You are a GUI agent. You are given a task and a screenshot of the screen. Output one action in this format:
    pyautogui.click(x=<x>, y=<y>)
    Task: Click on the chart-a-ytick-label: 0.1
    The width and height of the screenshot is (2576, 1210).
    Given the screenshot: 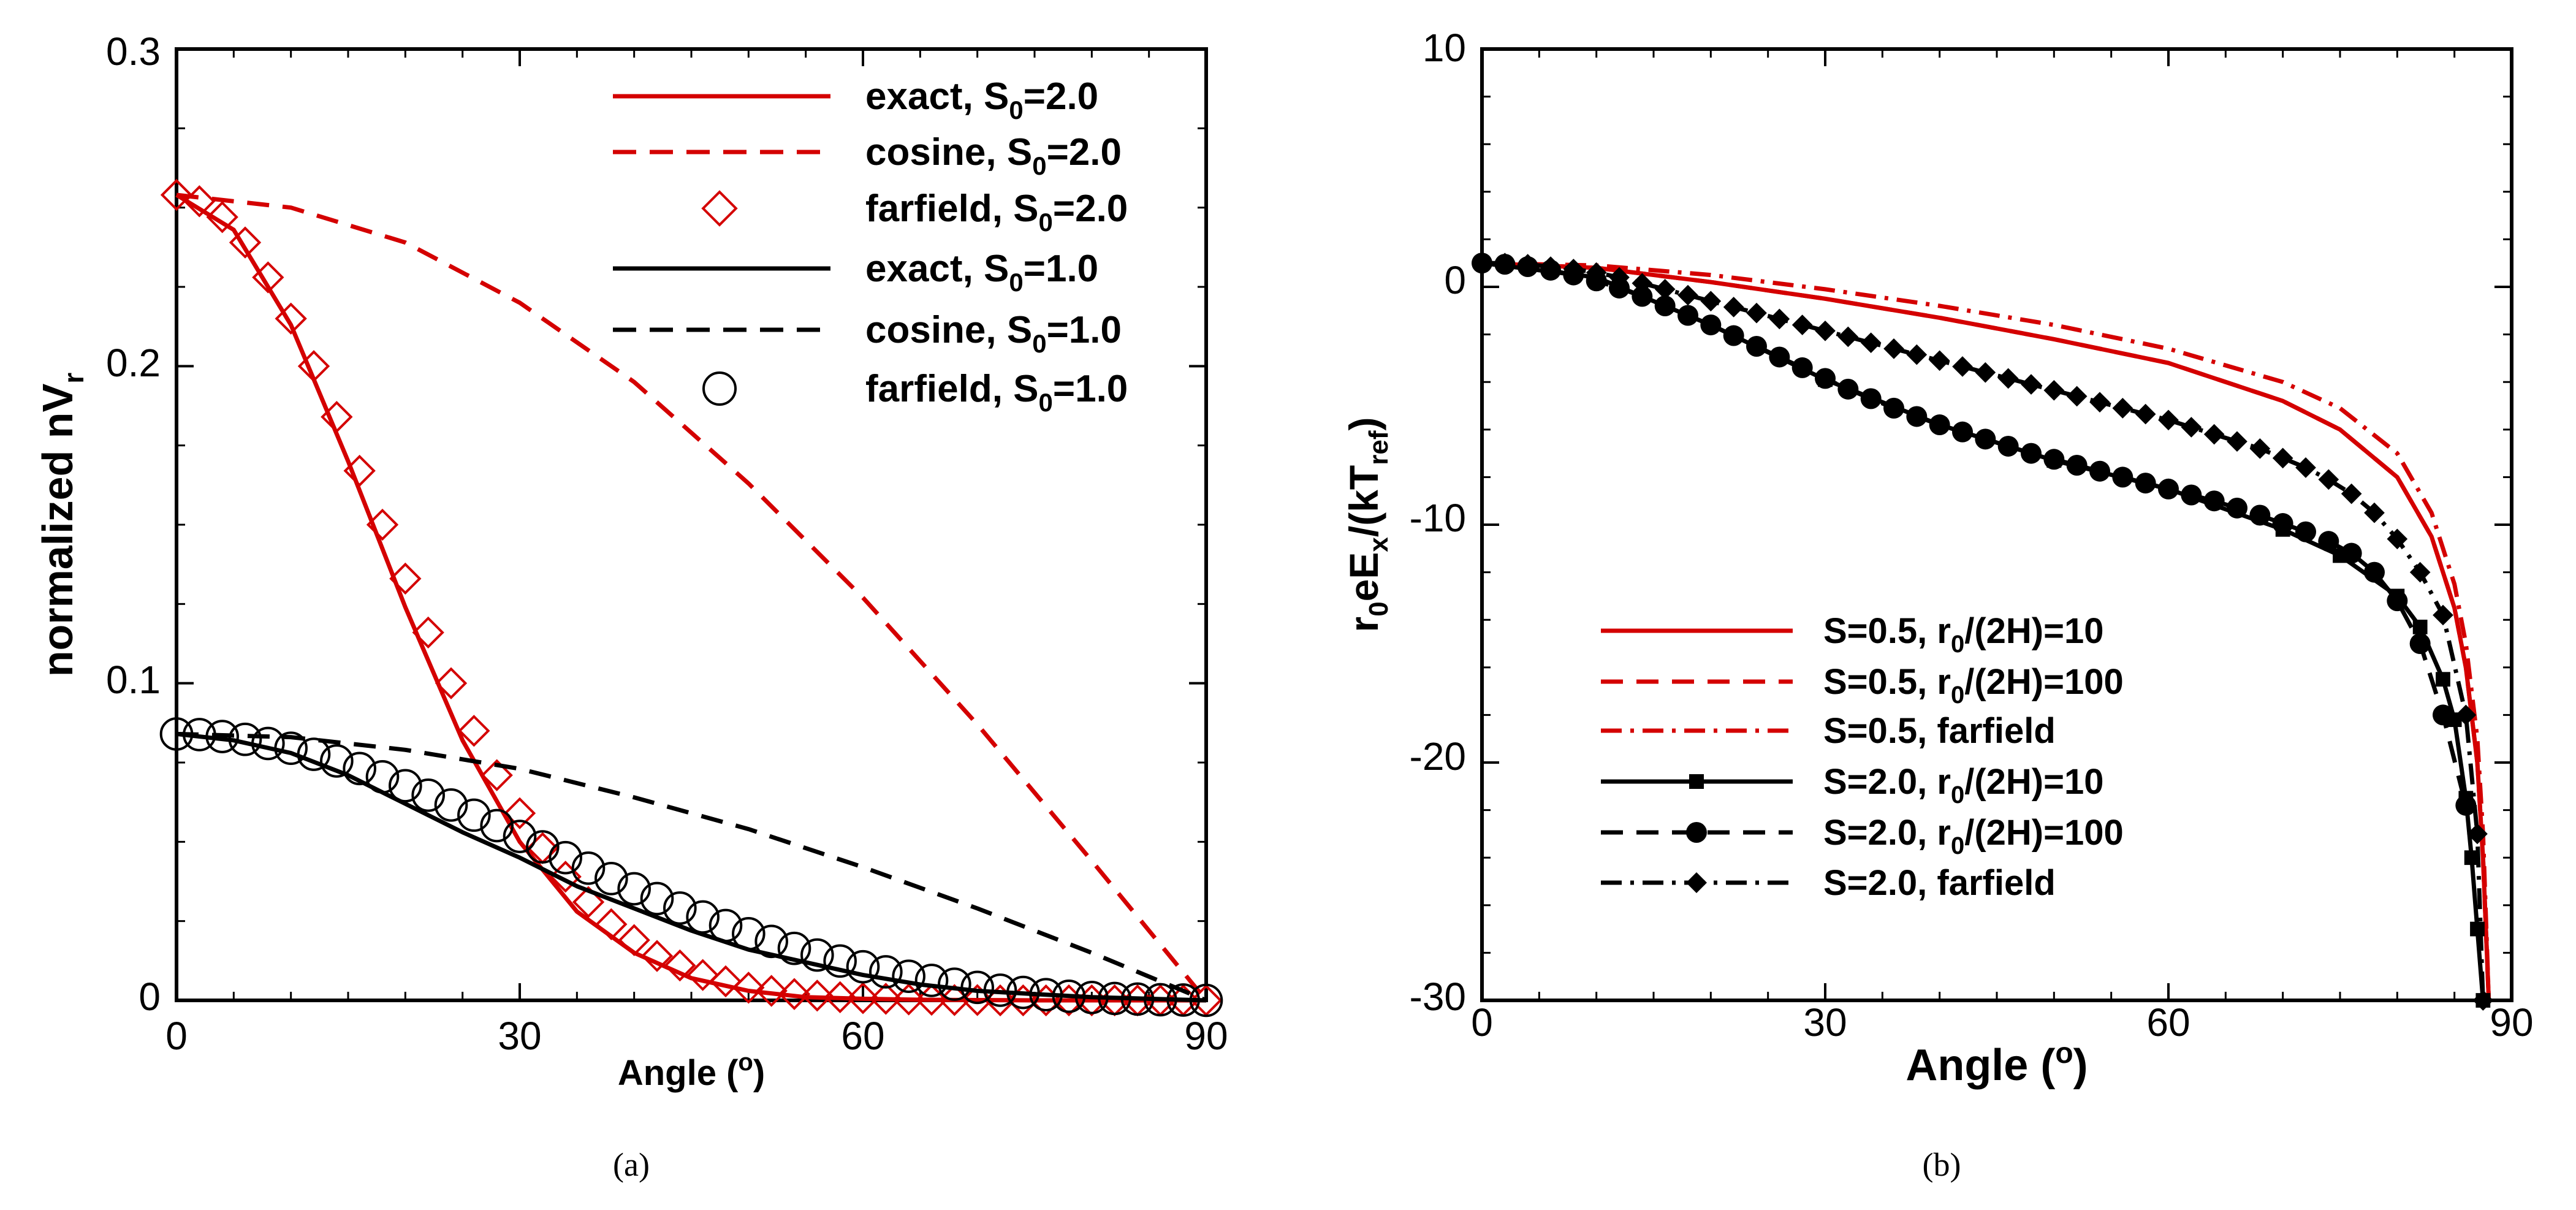 What is the action you would take?
    pyautogui.click(x=133, y=680)
    